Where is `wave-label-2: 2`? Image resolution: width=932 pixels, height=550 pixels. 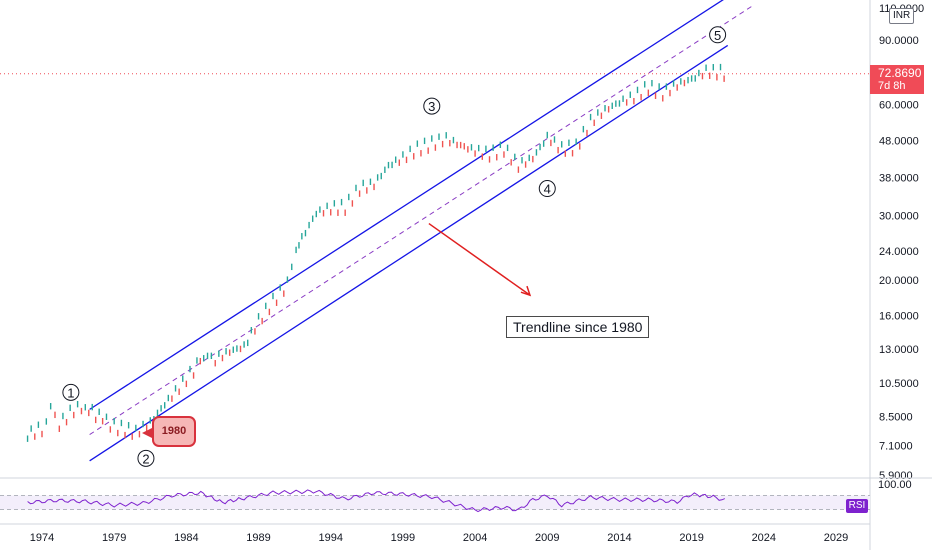
wave-label-2: 2 is located at coordinates (146, 458).